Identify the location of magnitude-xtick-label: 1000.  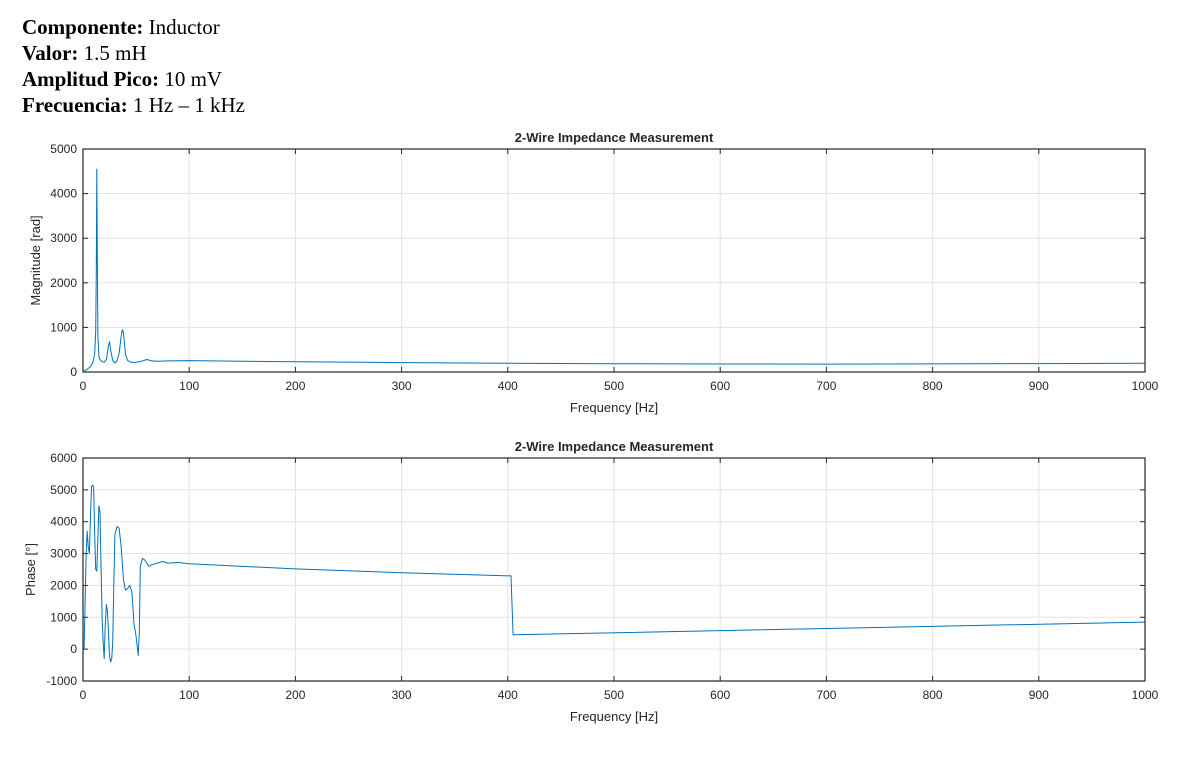
(1145, 386).